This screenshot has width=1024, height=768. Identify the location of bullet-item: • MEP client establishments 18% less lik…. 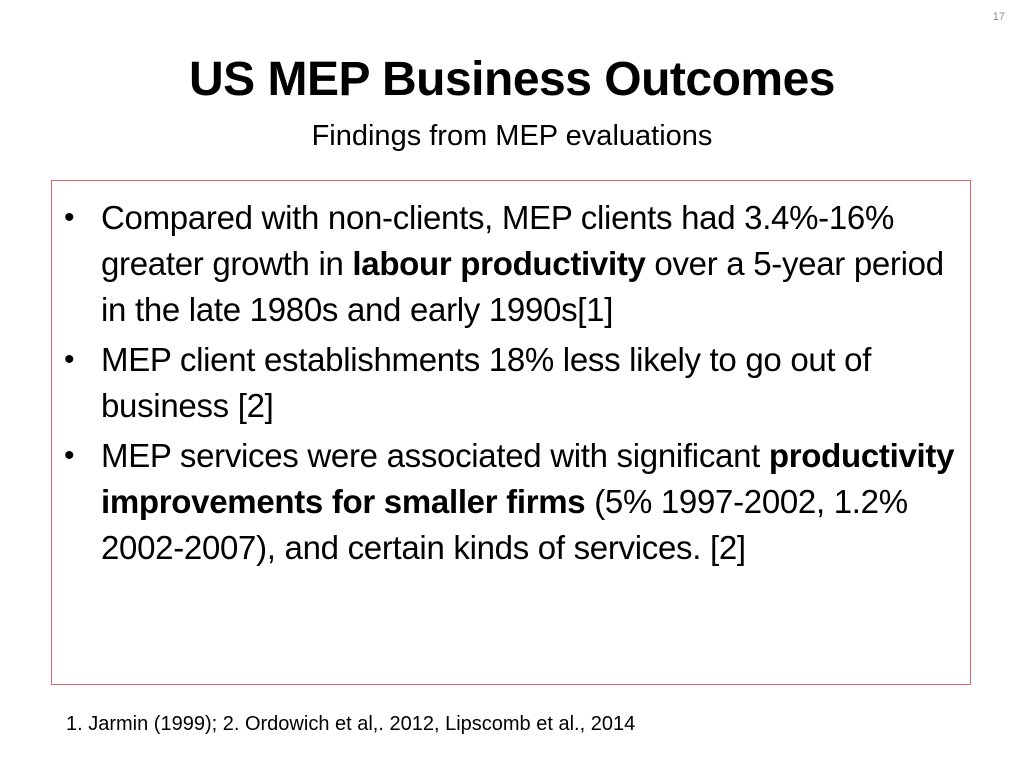
(506, 383).